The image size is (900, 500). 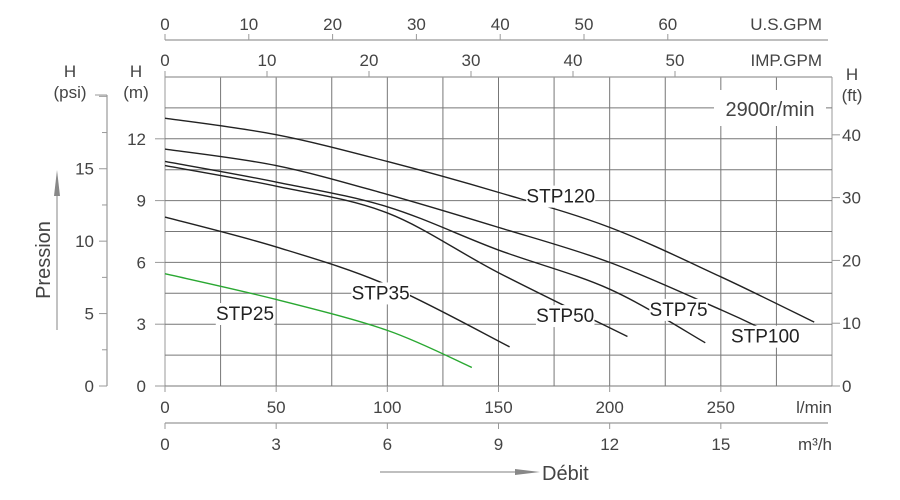 I want to click on m3h-tick-label: 12, so click(x=609, y=444).